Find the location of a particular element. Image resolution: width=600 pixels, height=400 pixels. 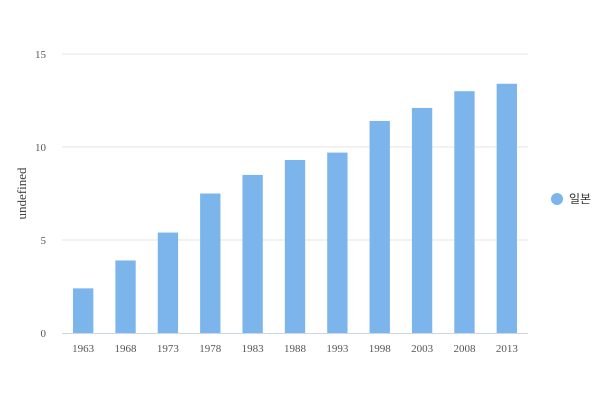

bar-1968 is located at coordinates (125, 296).